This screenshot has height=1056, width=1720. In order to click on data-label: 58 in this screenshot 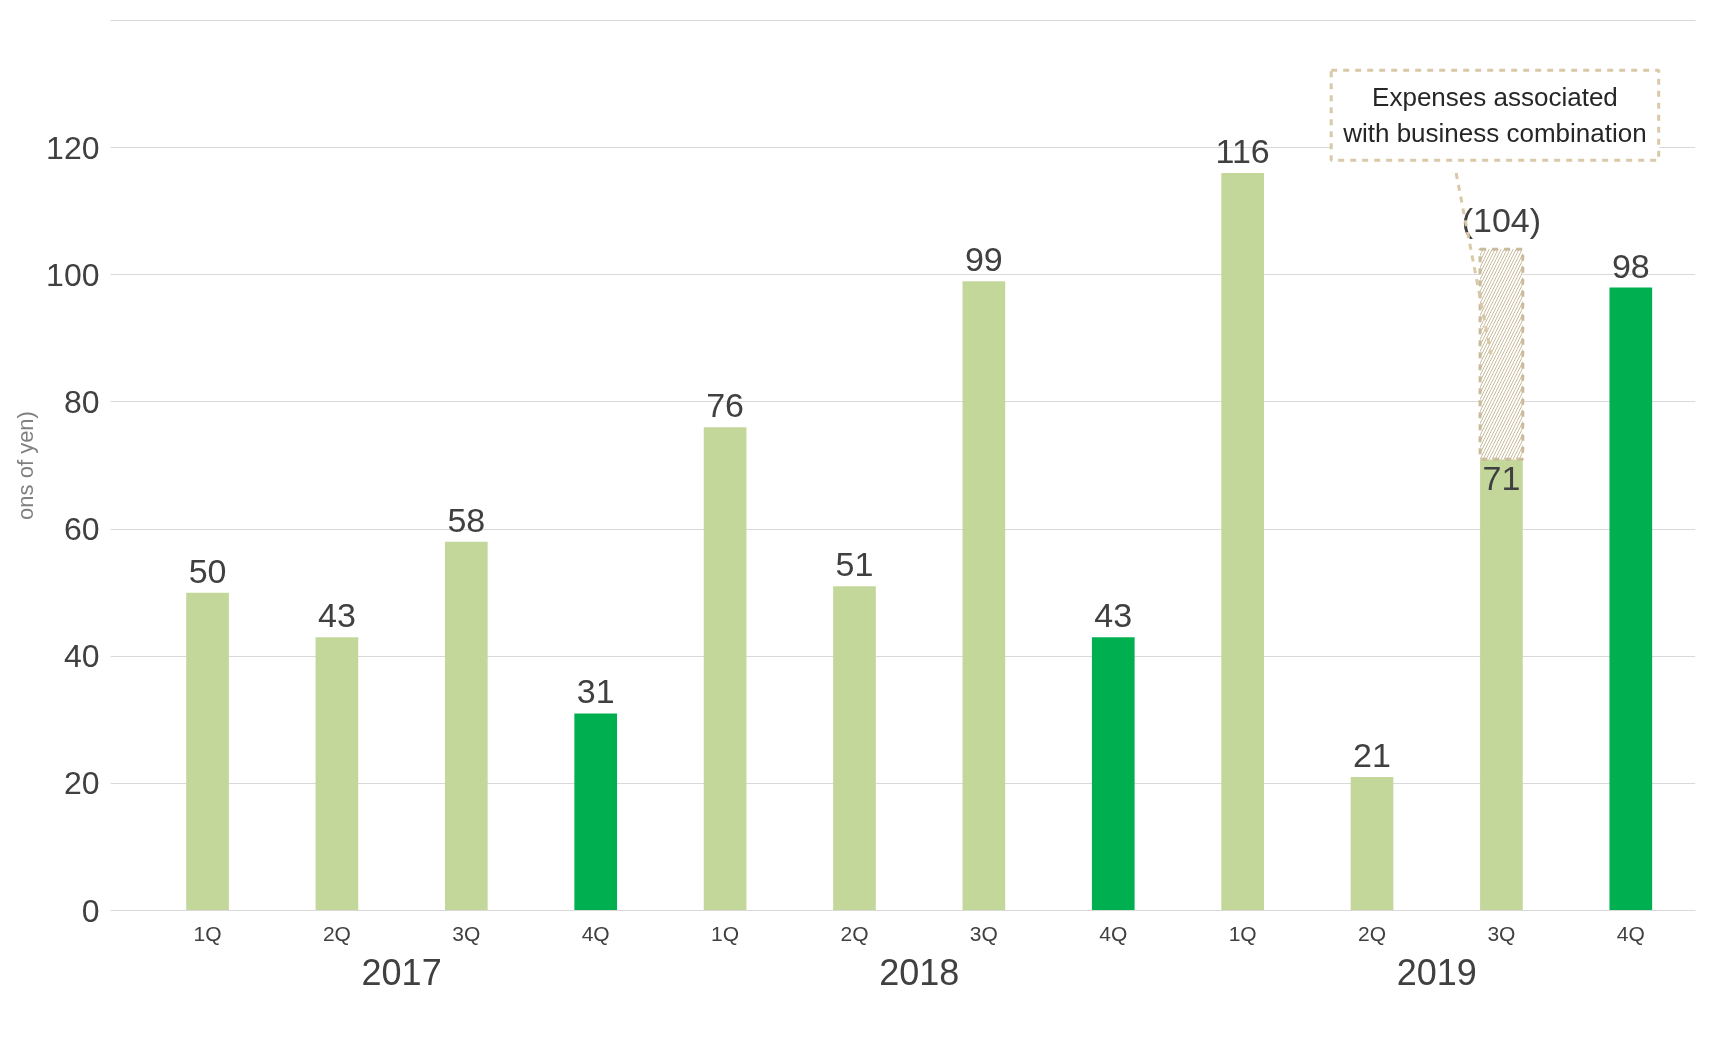, I will do `click(466, 519)`.